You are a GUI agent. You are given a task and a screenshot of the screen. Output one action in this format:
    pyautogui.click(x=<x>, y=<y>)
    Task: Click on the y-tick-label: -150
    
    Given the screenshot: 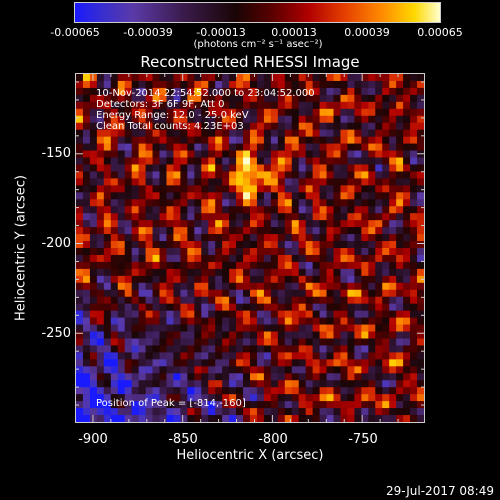 What is the action you would take?
    pyautogui.click(x=56, y=153)
    